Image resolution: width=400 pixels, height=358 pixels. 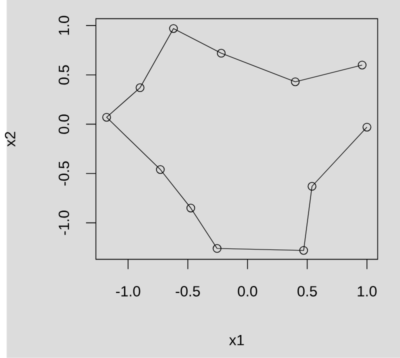 What do you see at coordinates (188, 291) in the screenshot?
I see `x-tick-label: -0.5` at bounding box center [188, 291].